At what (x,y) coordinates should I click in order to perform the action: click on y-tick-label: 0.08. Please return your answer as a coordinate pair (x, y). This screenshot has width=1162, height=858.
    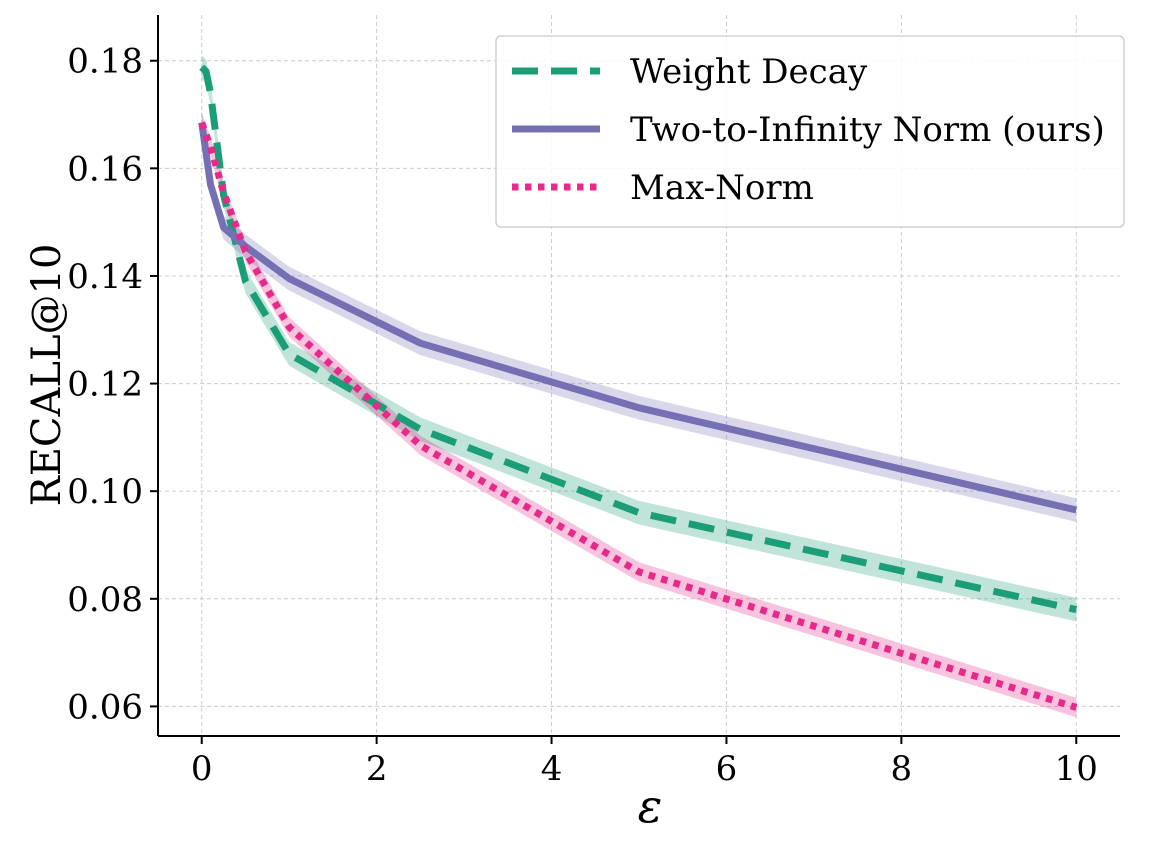
    Looking at the image, I should click on (105, 600).